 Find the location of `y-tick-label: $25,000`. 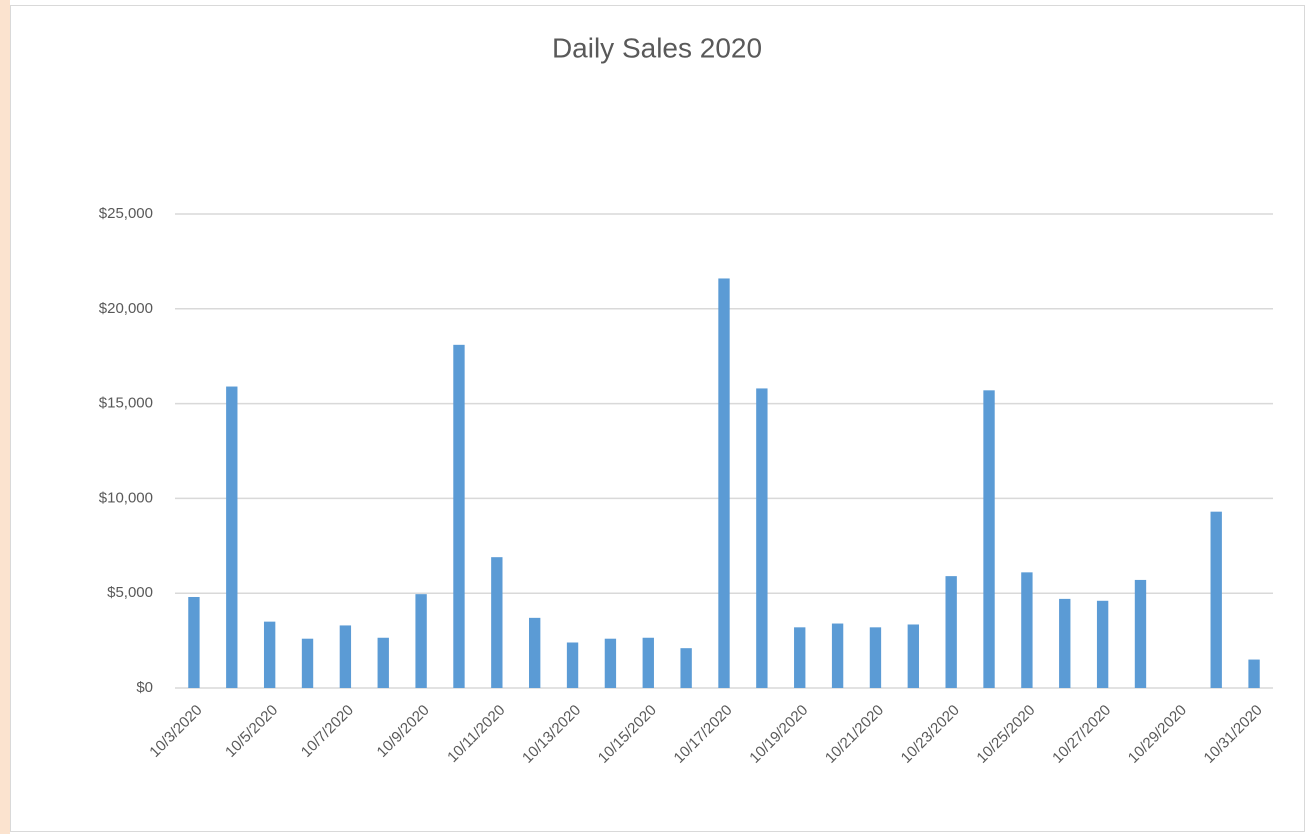

y-tick-label: $25,000 is located at coordinates (126, 213).